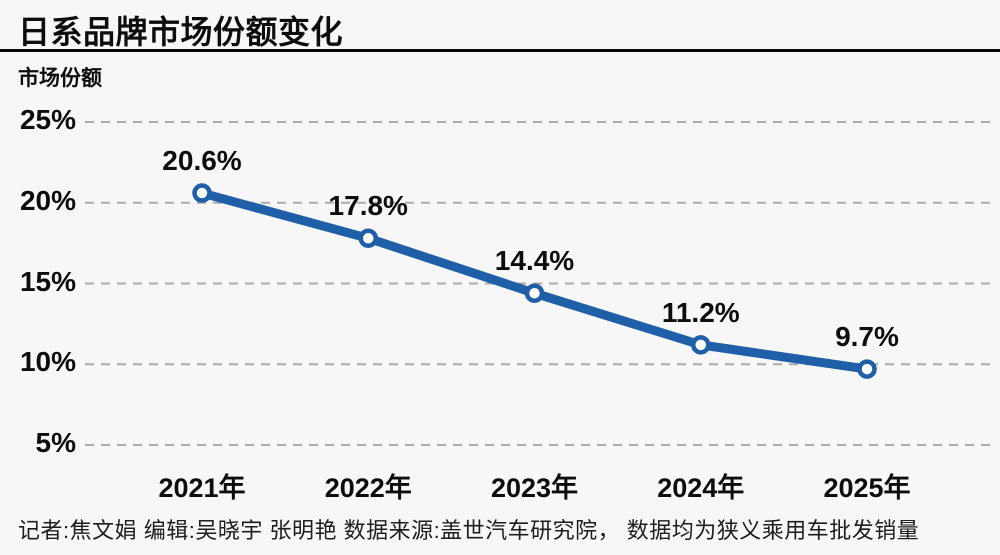 Image resolution: width=1000 pixels, height=555 pixels. Describe the element at coordinates (181, 32) in the screenshot. I see `page-title: 日系品牌市场份额变化` at that location.